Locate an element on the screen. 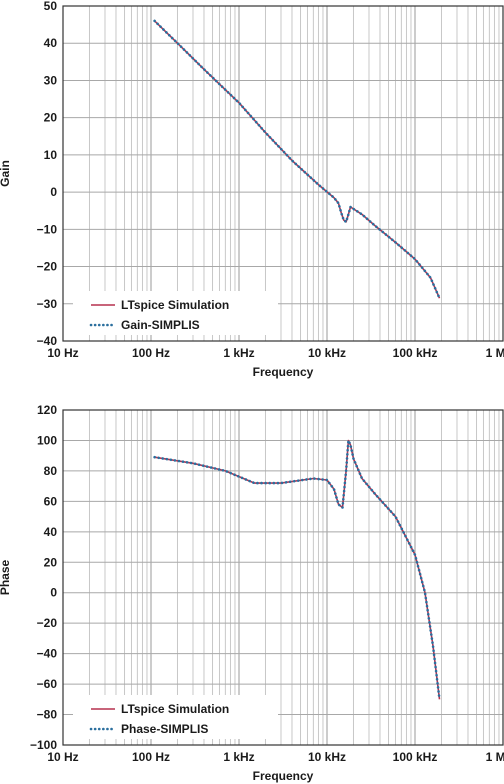  y-tick-label: 50 is located at coordinates (51, 6).